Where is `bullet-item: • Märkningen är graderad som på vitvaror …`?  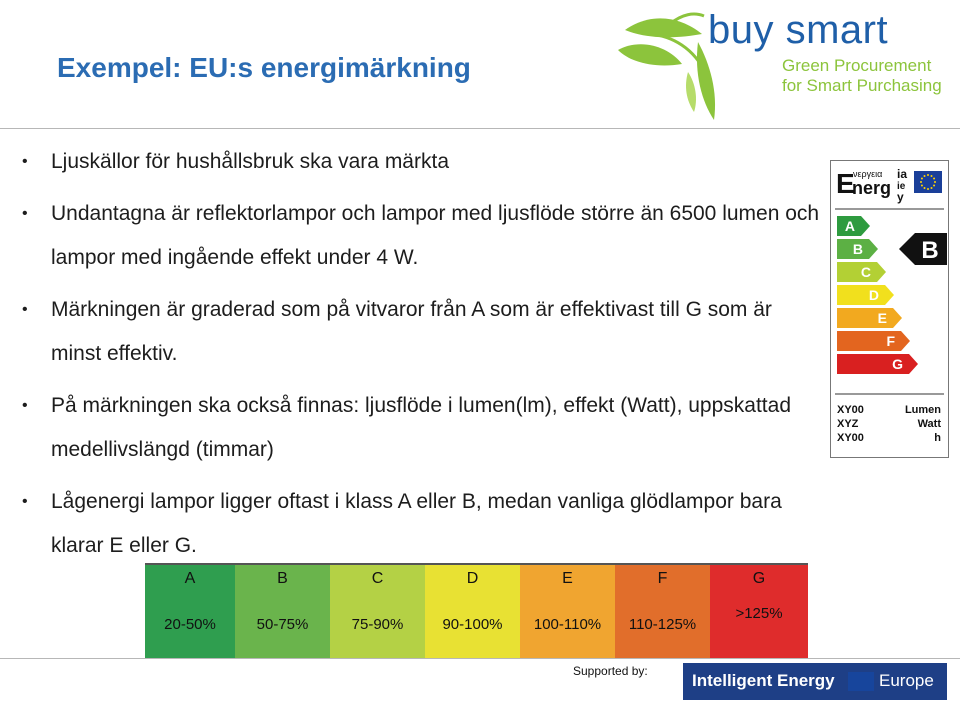 bullet-item: • Märkningen är graderad som på vitvaror … is located at coordinates (420, 332).